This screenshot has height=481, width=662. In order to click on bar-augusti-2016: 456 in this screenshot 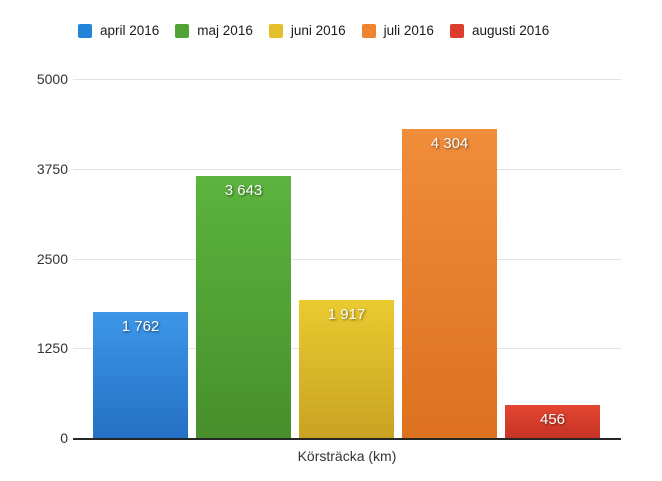, I will do `click(552, 421)`.